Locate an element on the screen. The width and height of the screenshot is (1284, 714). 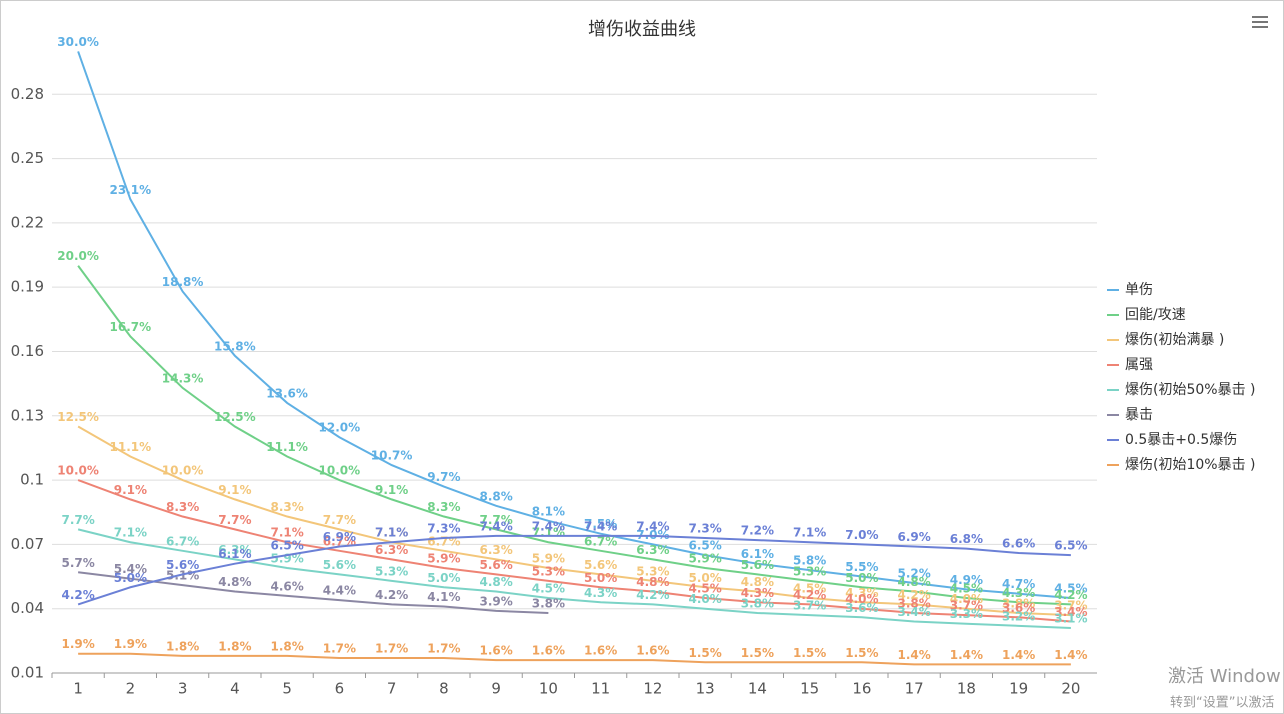
menu-icon is located at coordinates (1260, 22).